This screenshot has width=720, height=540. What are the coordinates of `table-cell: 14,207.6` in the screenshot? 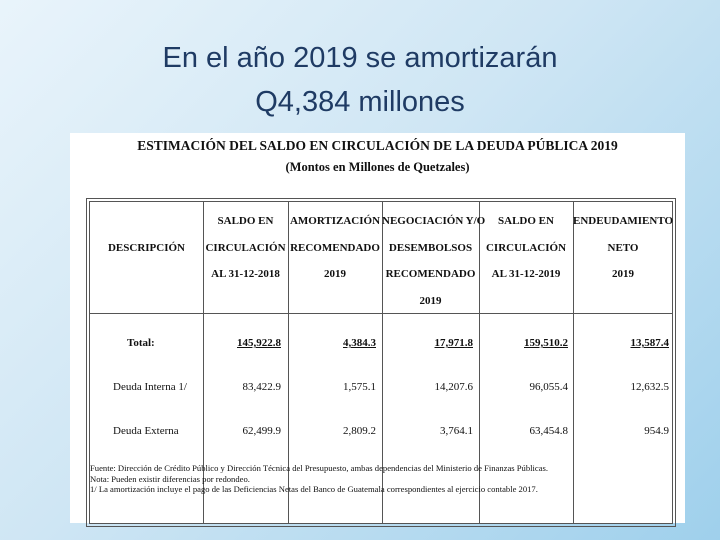 It's located at (454, 387).